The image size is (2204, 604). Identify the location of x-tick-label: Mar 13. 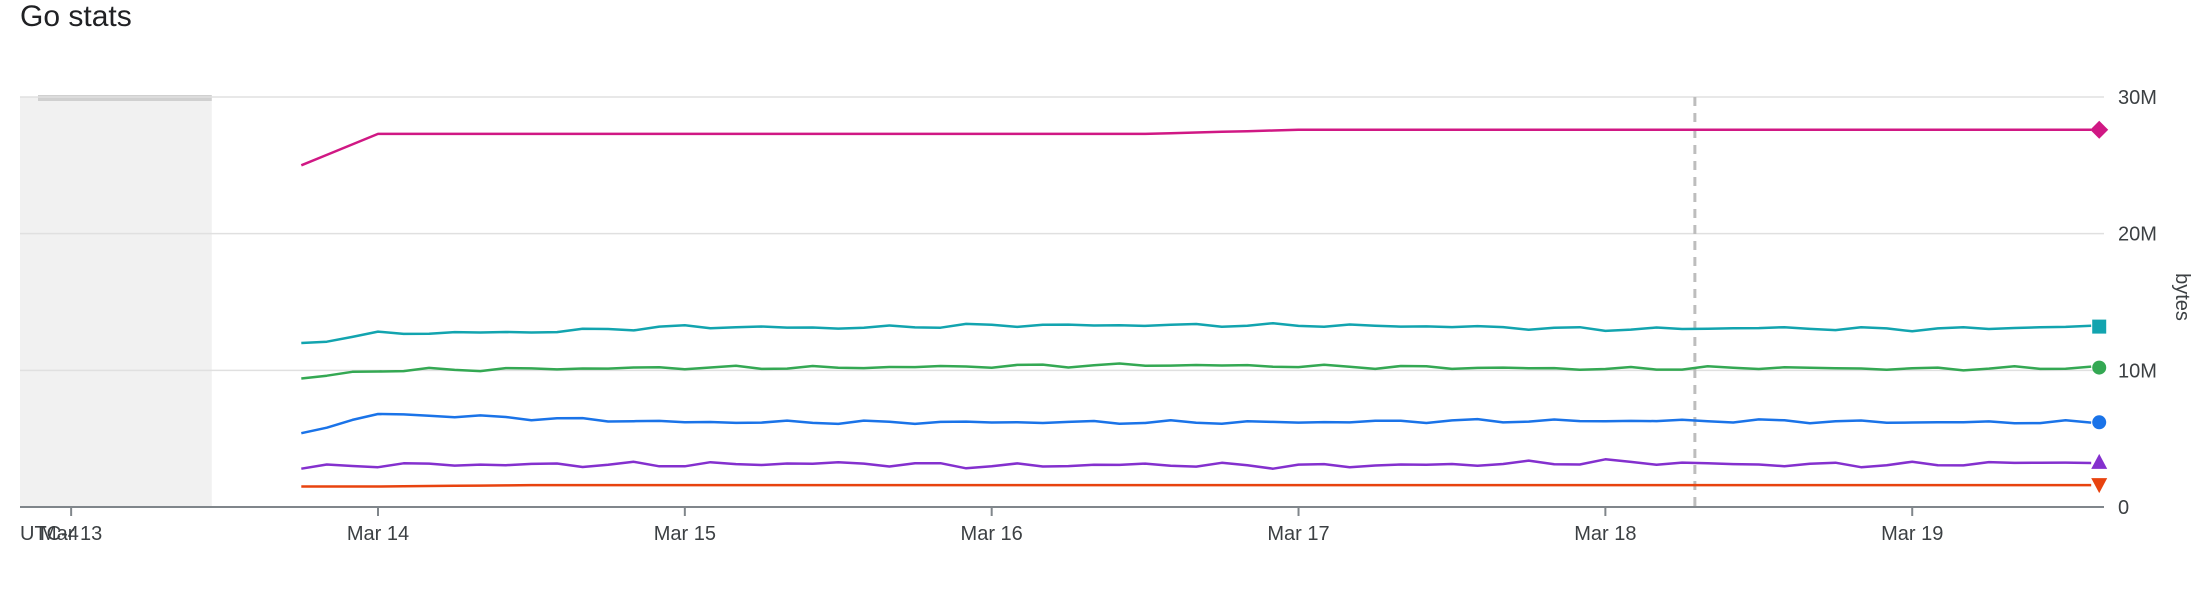
(71, 534).